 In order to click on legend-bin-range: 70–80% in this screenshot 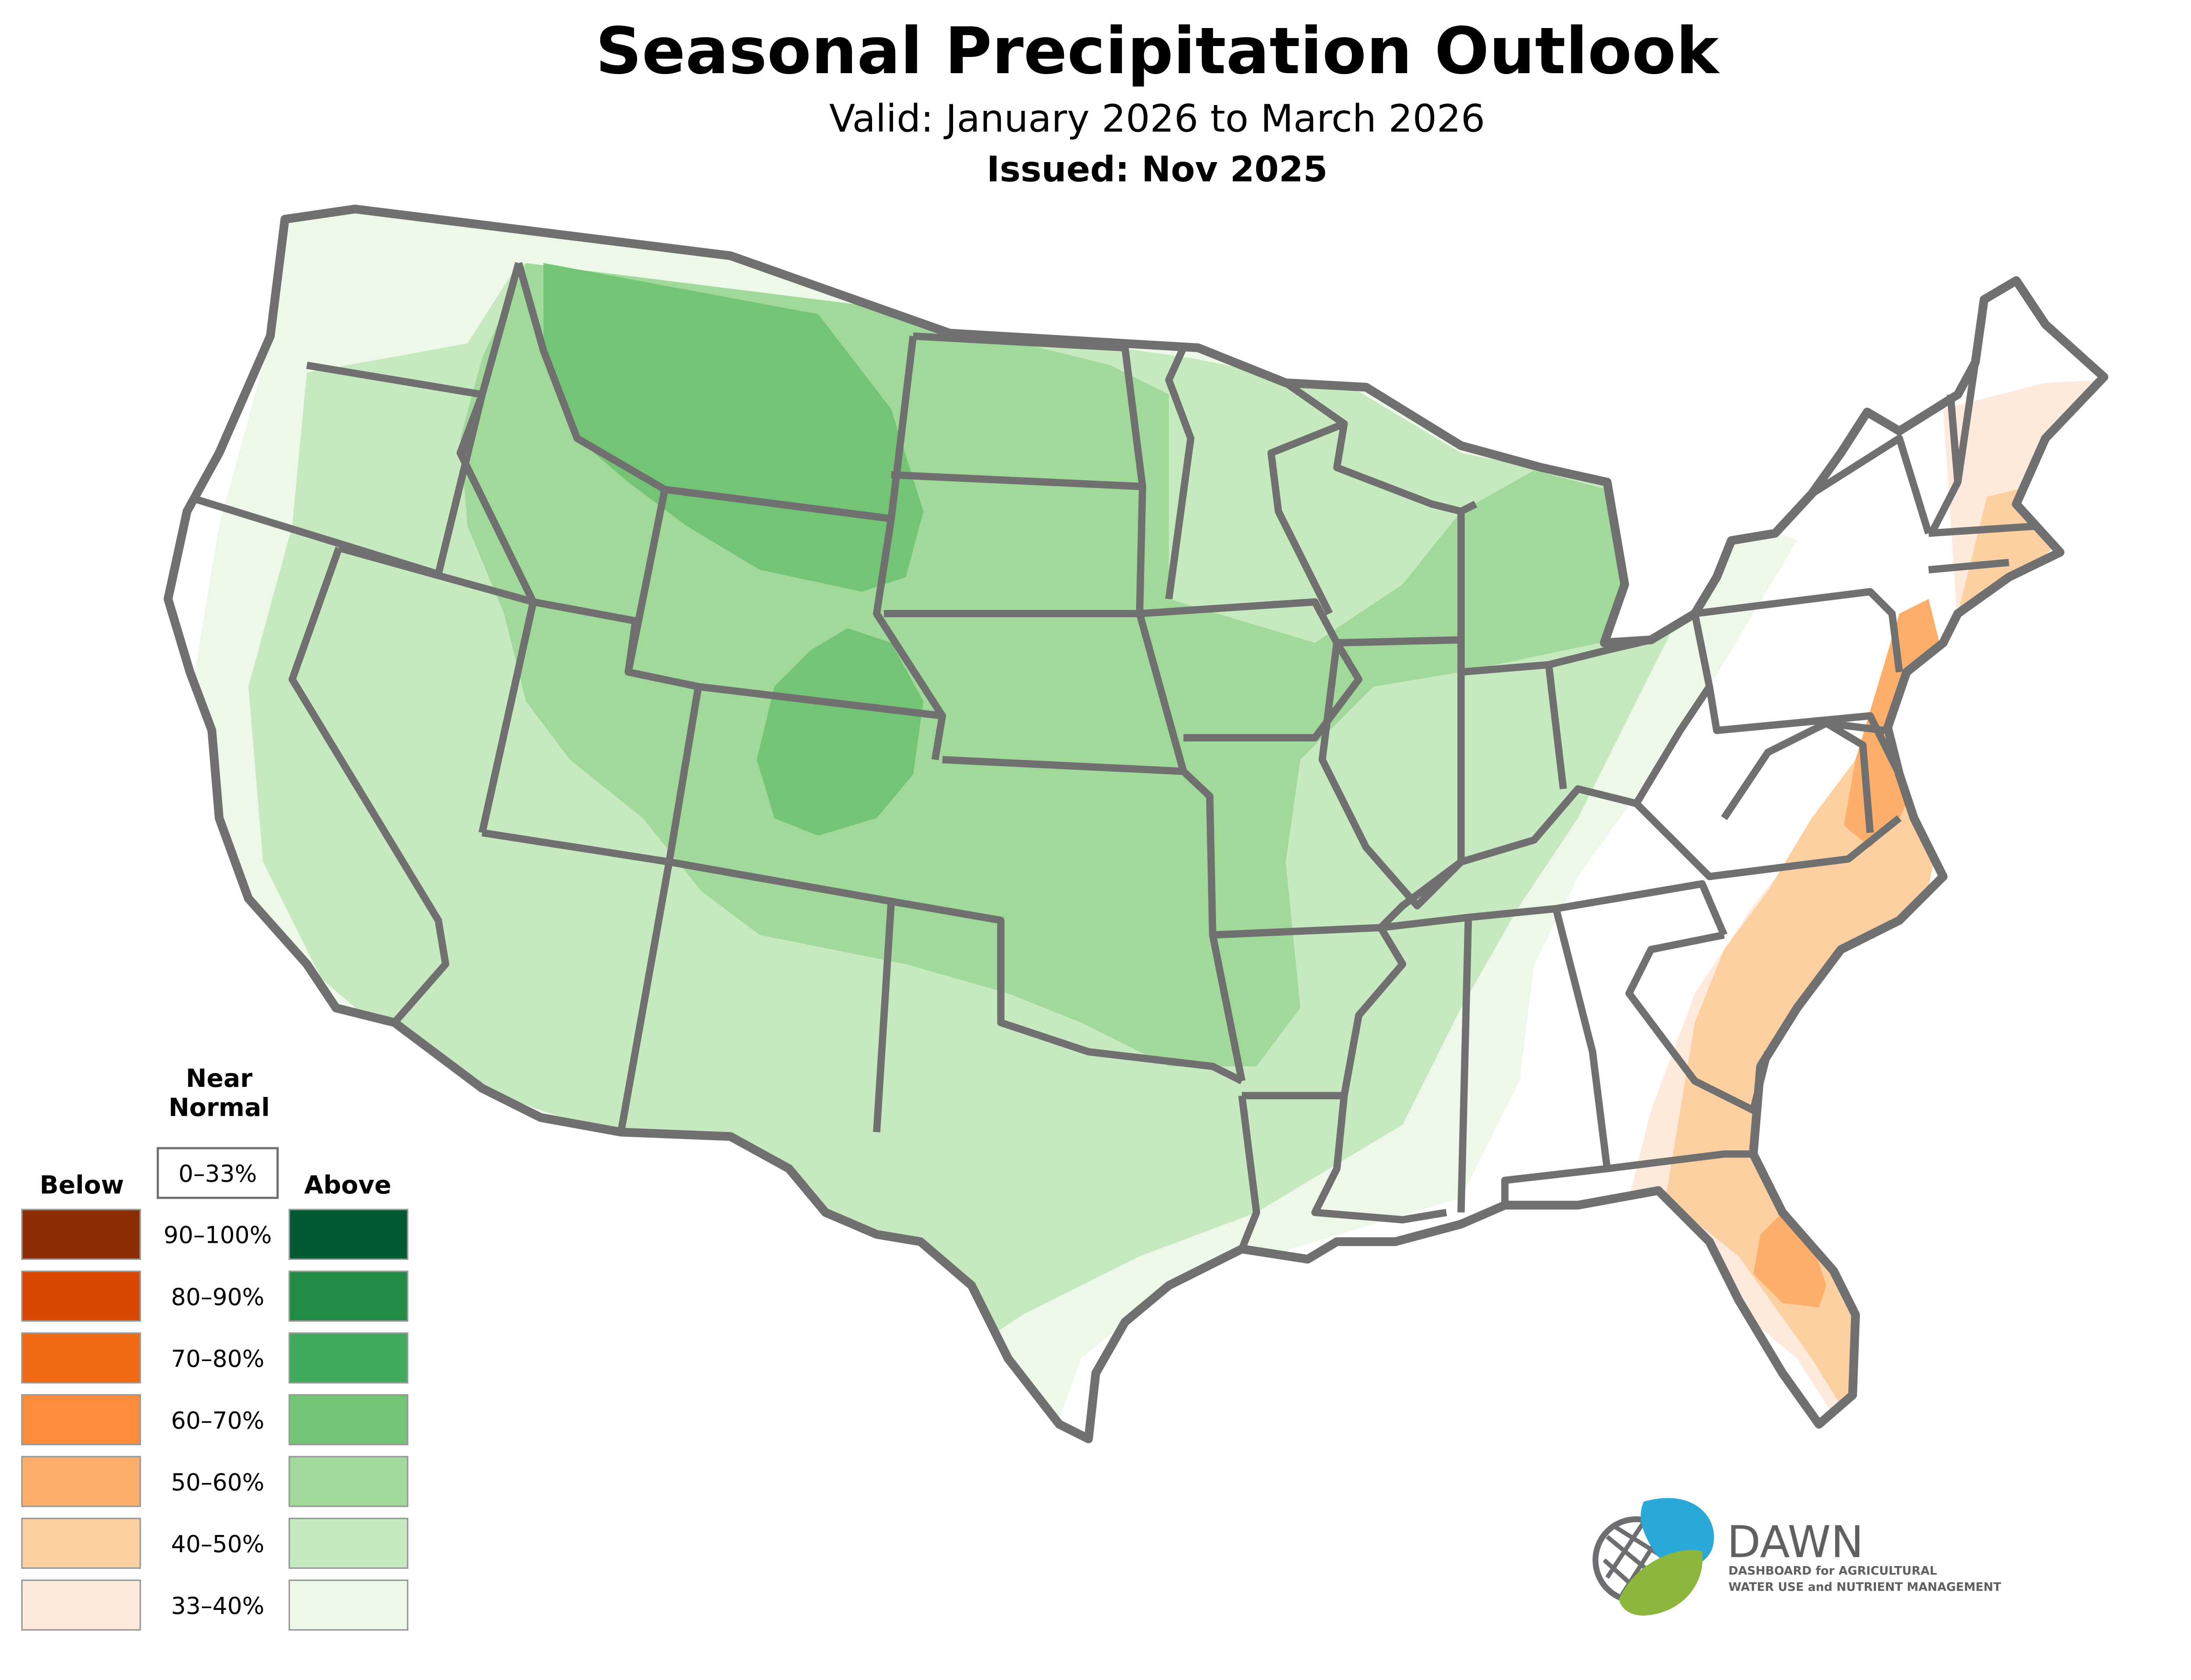, I will do `click(217, 1359)`.